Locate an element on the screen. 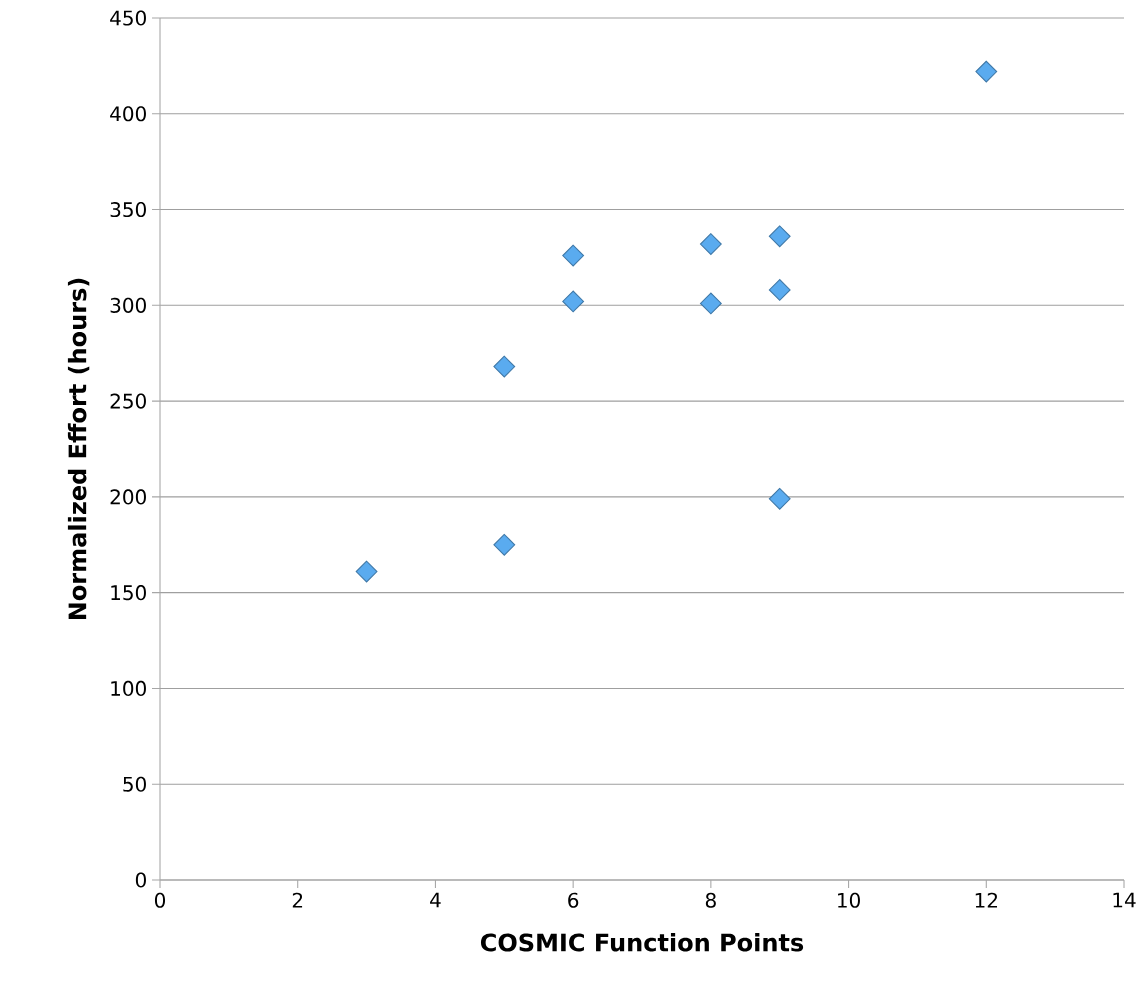 The width and height of the screenshot is (1142, 987). y-tick-label: 100 is located at coordinates (128, 688).